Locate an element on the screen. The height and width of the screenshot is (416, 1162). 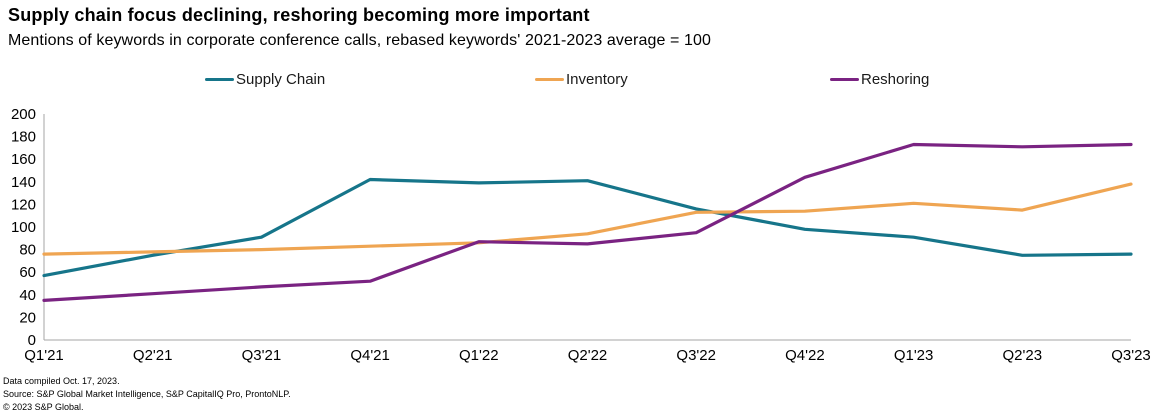
x-axis-tick-label: Q2'21 is located at coordinates (153, 355).